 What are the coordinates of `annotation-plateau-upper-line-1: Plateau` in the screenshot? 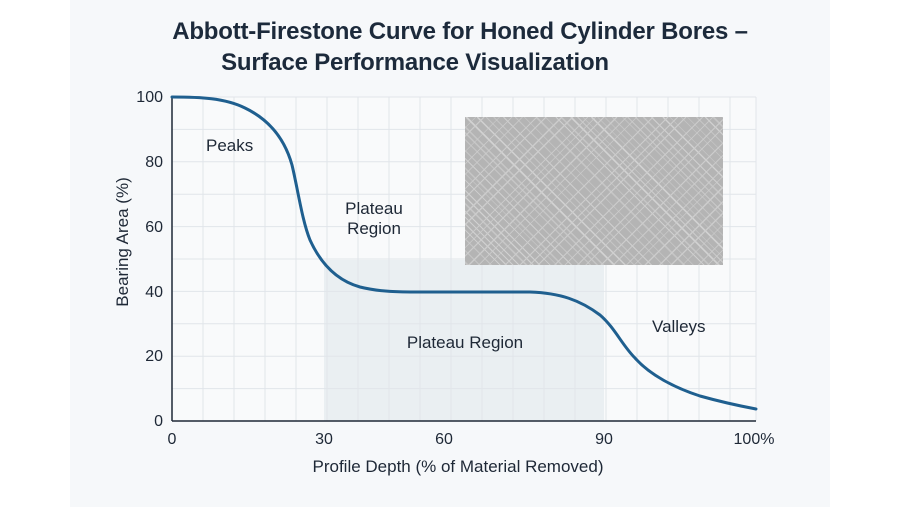 It's located at (374, 208).